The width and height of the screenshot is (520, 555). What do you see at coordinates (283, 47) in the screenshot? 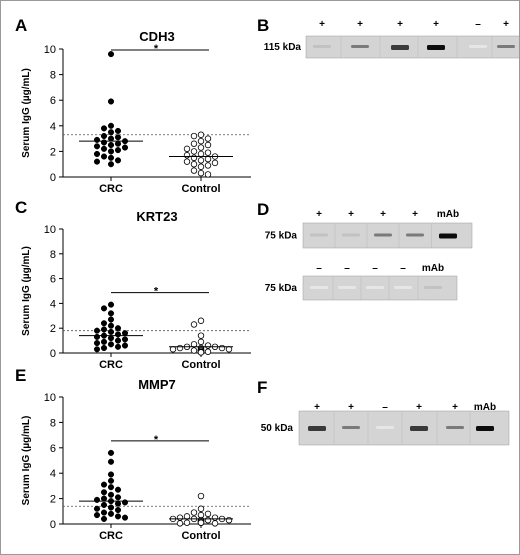
I see `molecular-weight-label: 115 kDa` at bounding box center [283, 47].